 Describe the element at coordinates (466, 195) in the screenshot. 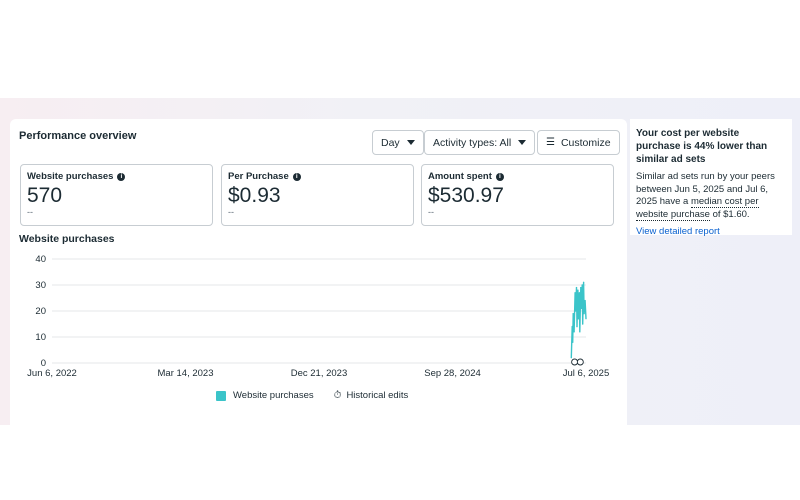

I see `metric-value: $530.97` at that location.